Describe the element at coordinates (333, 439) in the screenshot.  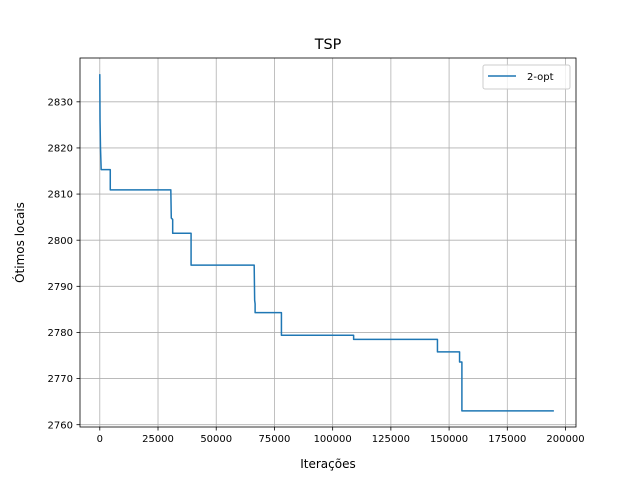
I see `x-tick-label: 100000` at that location.